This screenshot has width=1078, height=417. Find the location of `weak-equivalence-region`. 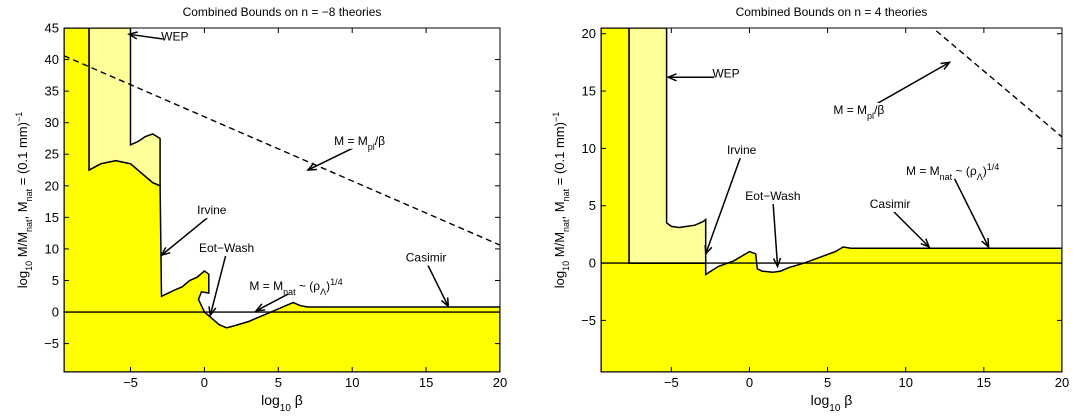

weak-equivalence-region is located at coordinates (124, 107).